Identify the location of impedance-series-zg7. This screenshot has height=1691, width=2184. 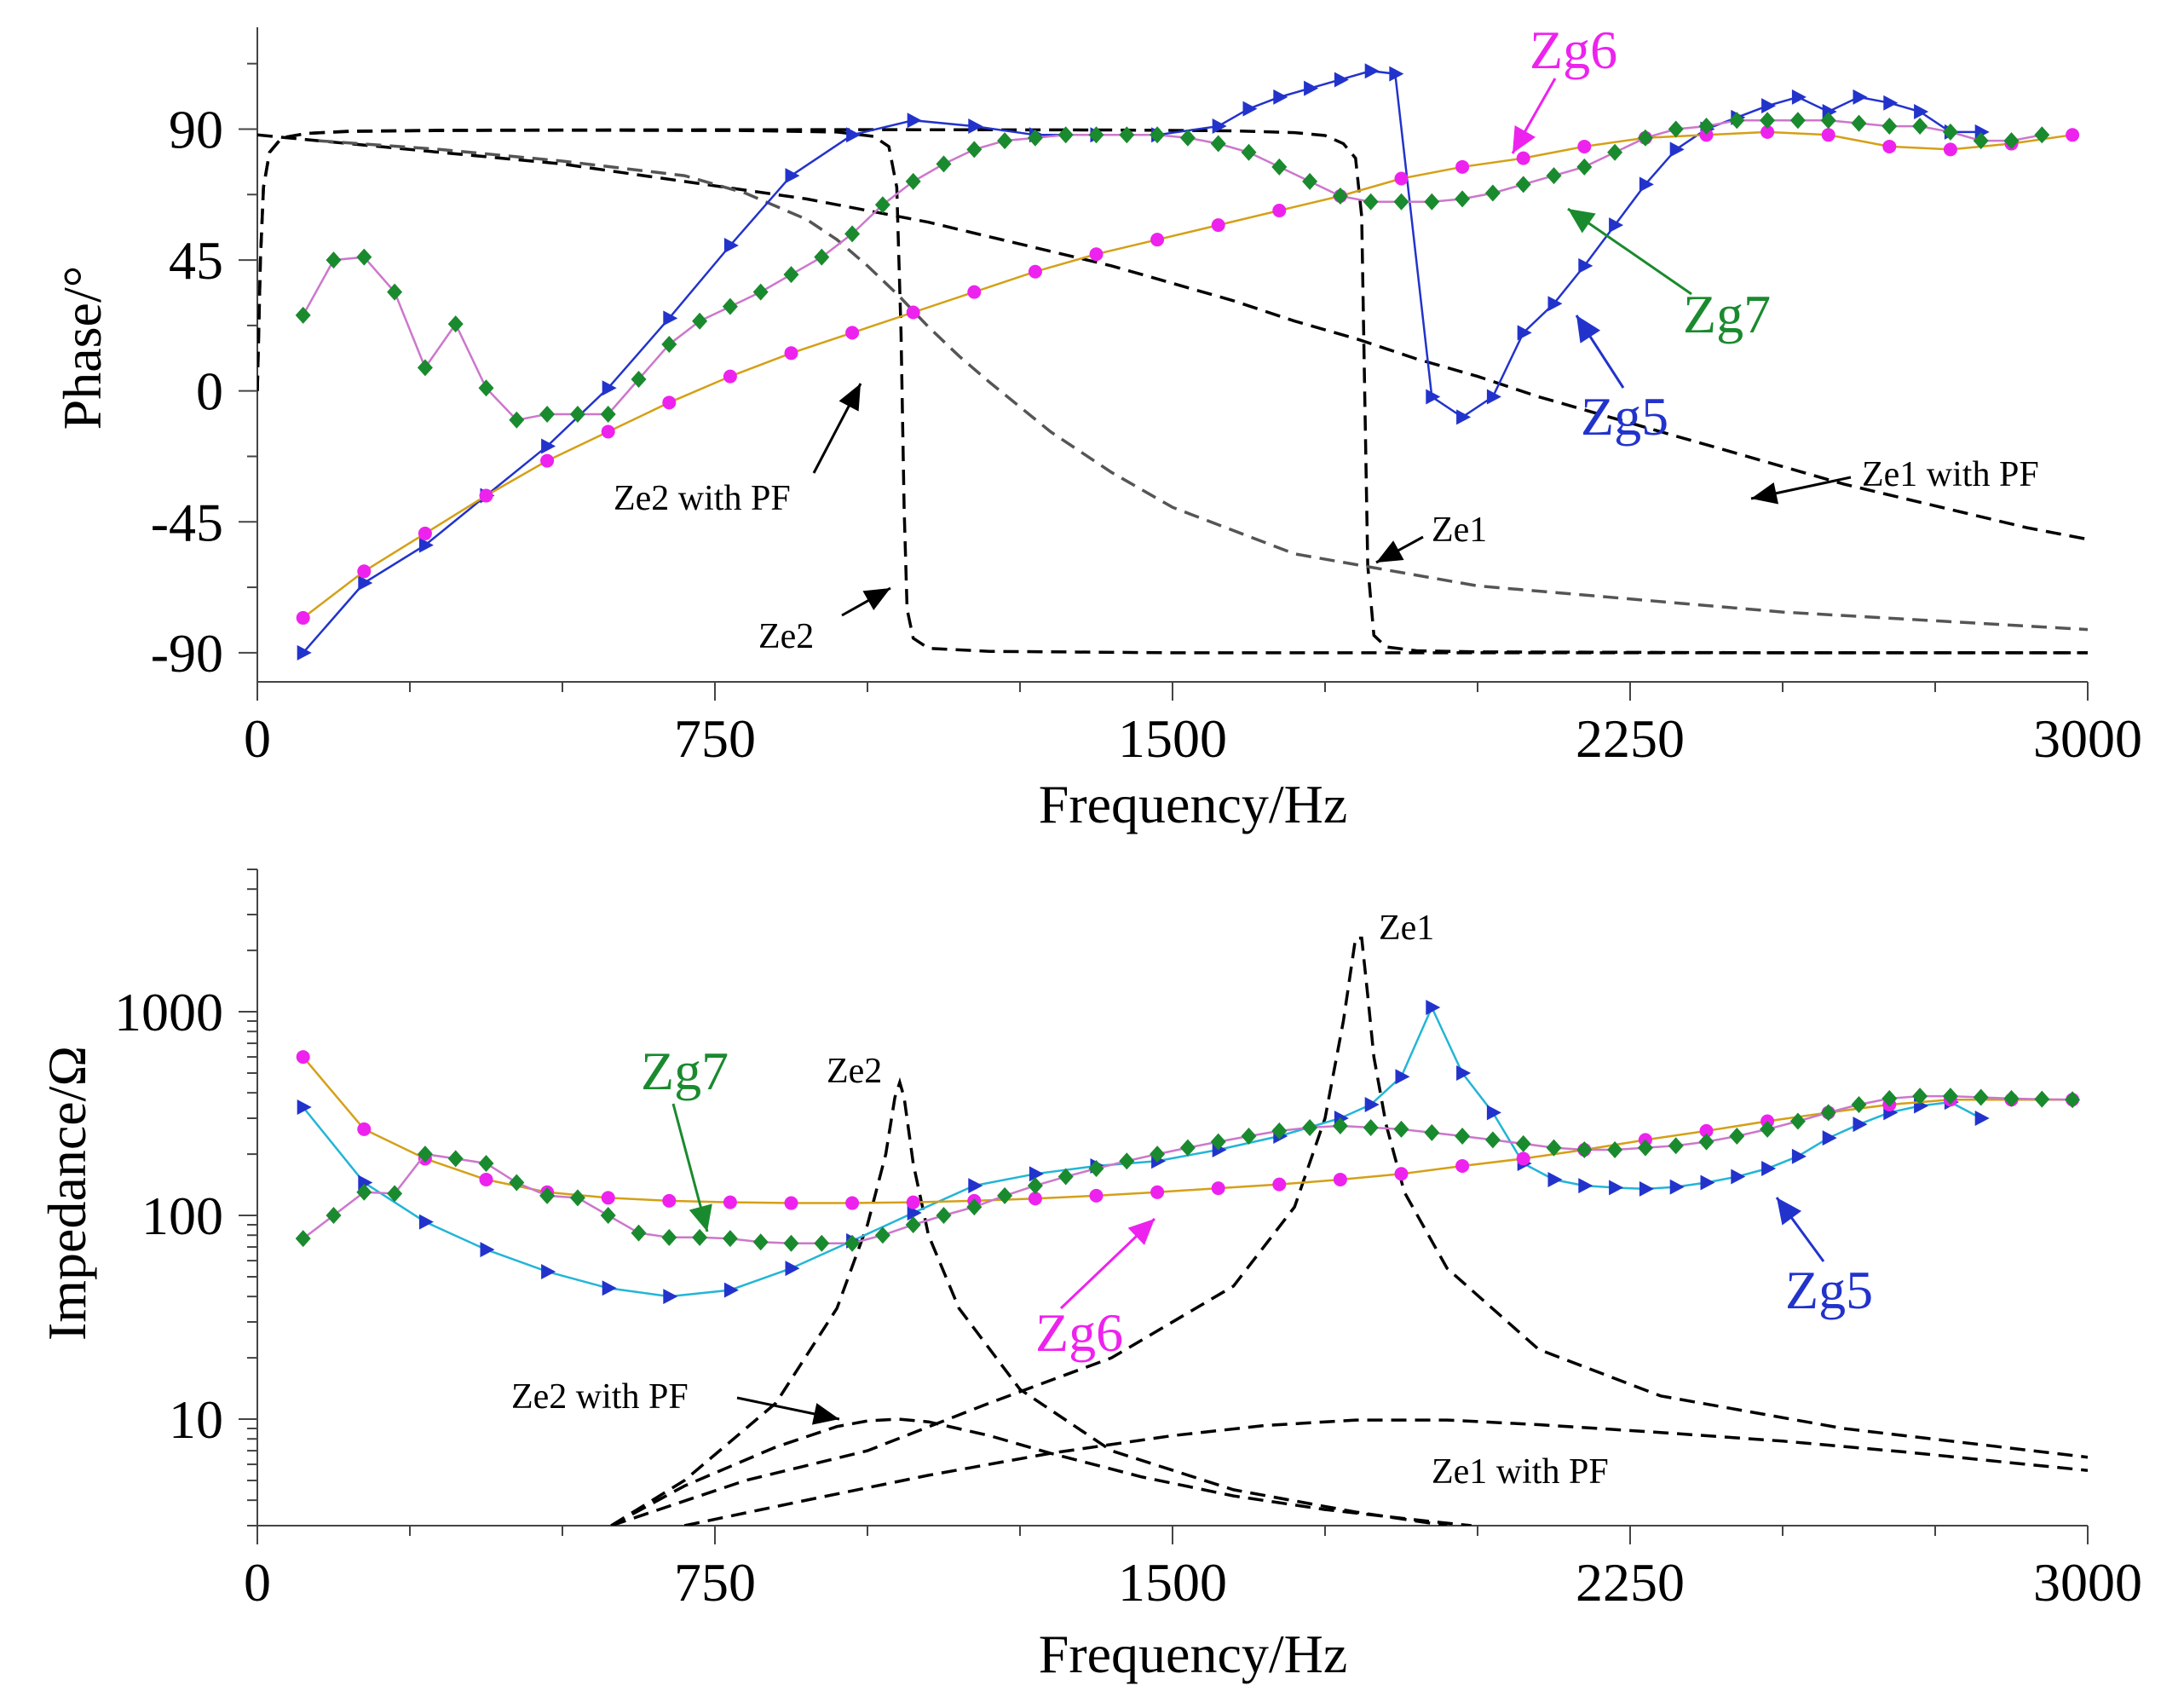
(1188, 1170).